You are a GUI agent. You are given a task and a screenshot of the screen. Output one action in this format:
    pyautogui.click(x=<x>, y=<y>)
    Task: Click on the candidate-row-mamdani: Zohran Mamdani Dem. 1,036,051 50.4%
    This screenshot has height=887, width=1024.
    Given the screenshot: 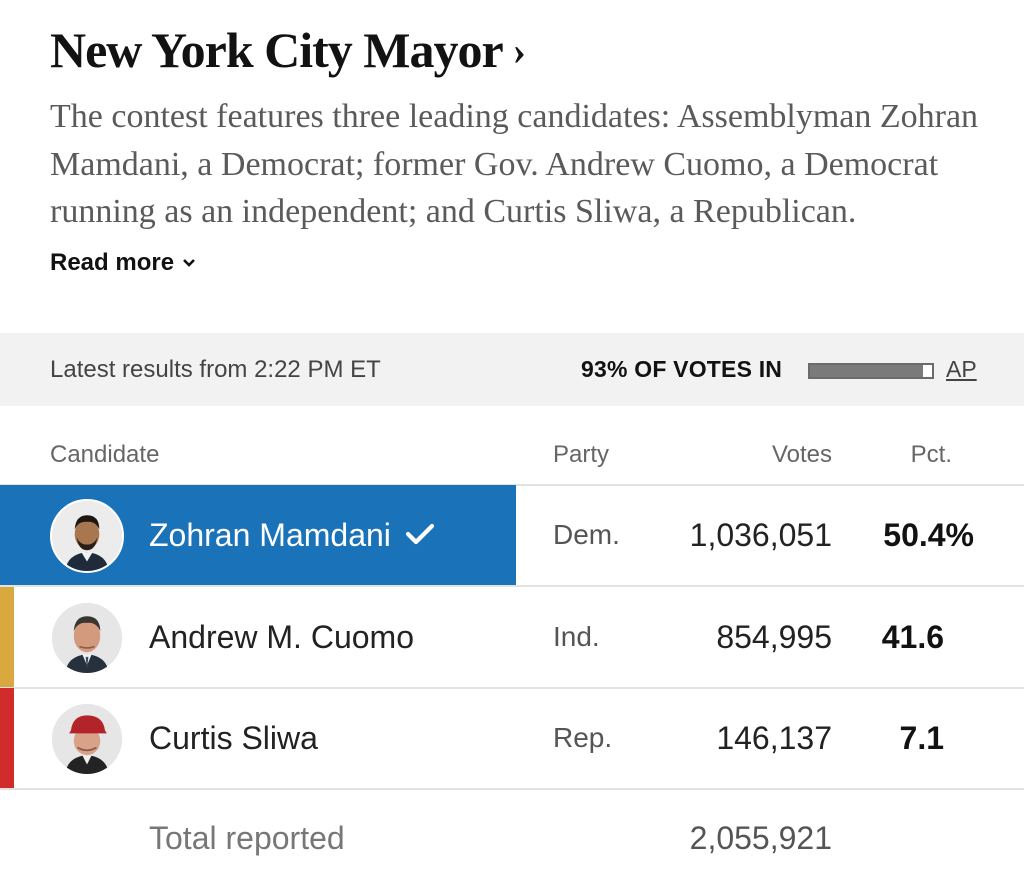 What is the action you would take?
    pyautogui.click(x=512, y=536)
    